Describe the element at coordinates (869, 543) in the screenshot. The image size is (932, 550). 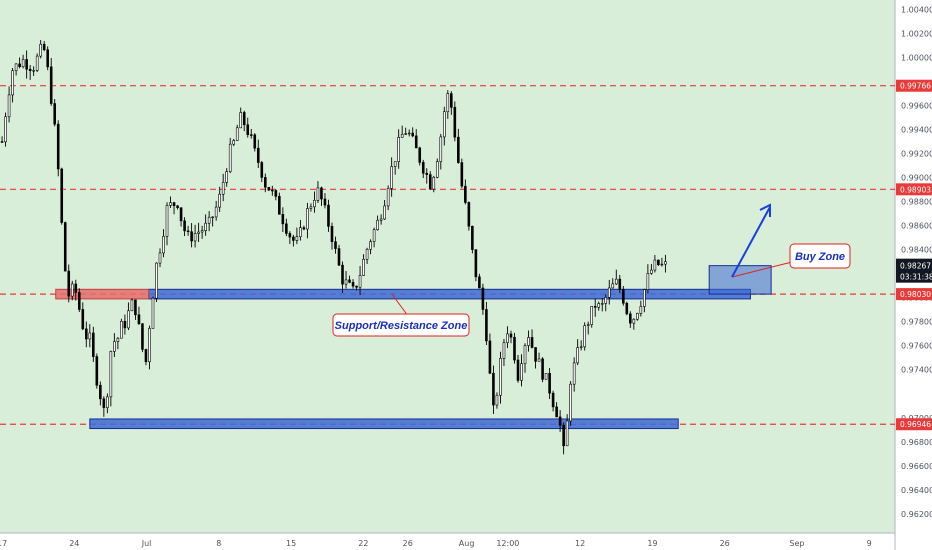
I see `time-tick-label: 9` at that location.